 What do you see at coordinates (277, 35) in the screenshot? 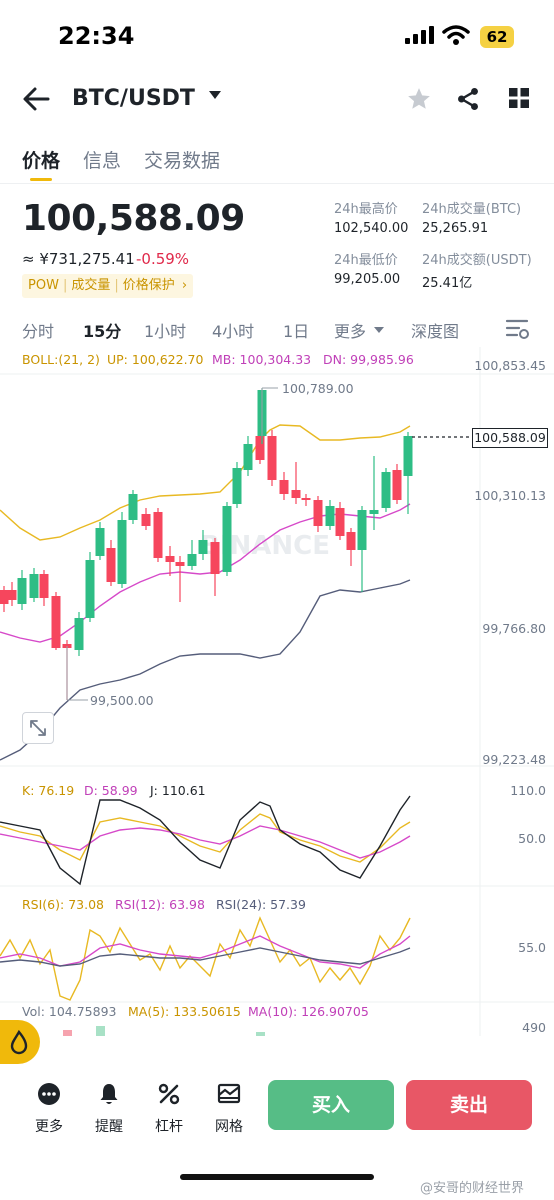
I see `status-bar: 22:34 62` at bounding box center [277, 35].